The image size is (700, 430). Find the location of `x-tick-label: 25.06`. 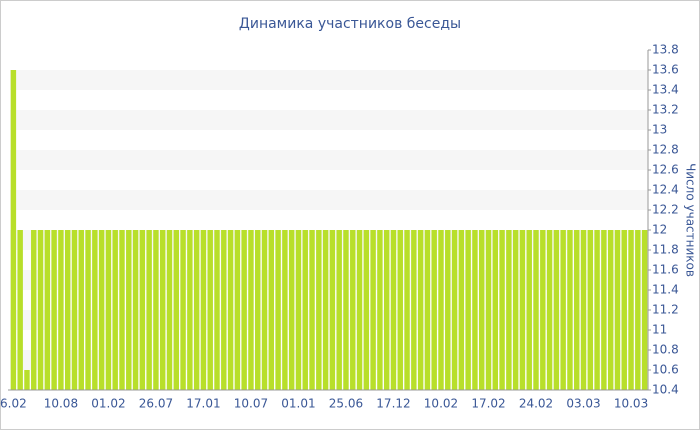

x-tick-label: 25.06 is located at coordinates (346, 404).